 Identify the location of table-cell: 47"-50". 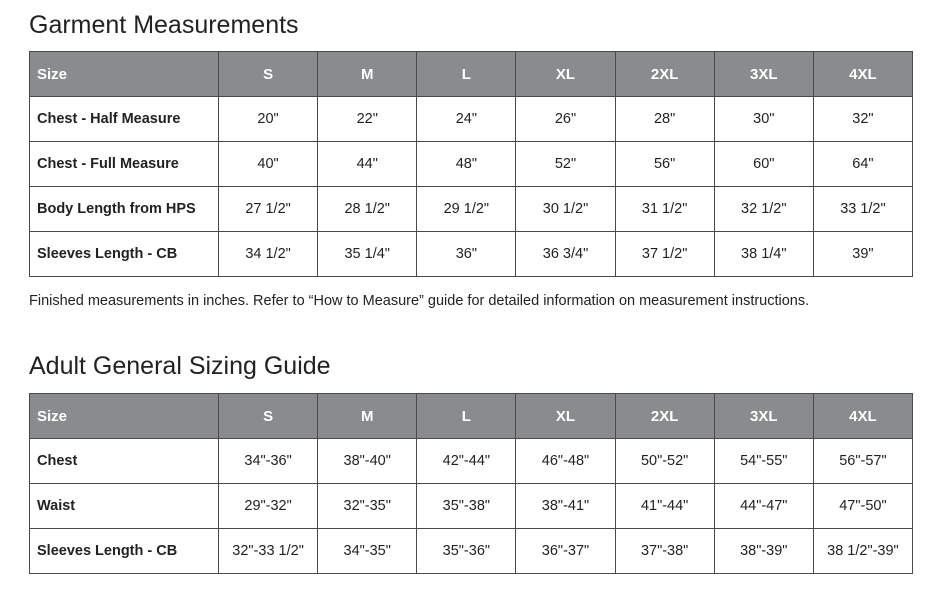
(863, 506).